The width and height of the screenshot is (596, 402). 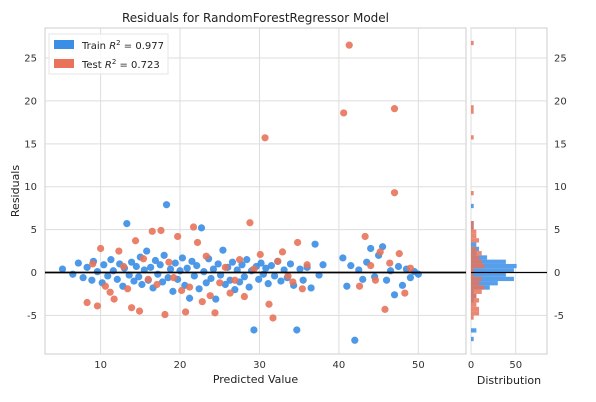 What do you see at coordinates (339, 365) in the screenshot?
I see `x-tick-label: 40` at bounding box center [339, 365].